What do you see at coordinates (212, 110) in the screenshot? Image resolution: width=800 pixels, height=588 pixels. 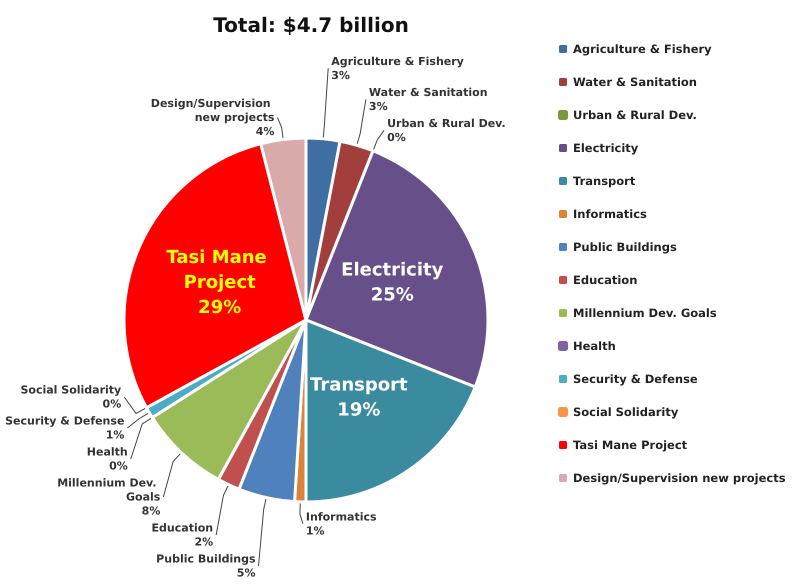 I see `slice-label: Design/Supervision new projects` at bounding box center [212, 110].